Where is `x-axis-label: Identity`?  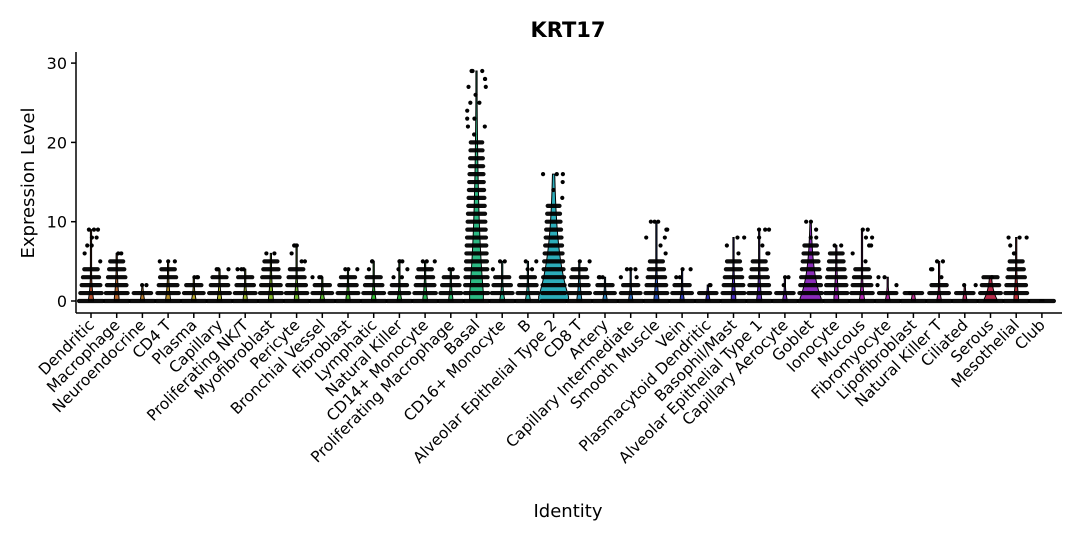 x-axis-label: Identity is located at coordinates (568, 511).